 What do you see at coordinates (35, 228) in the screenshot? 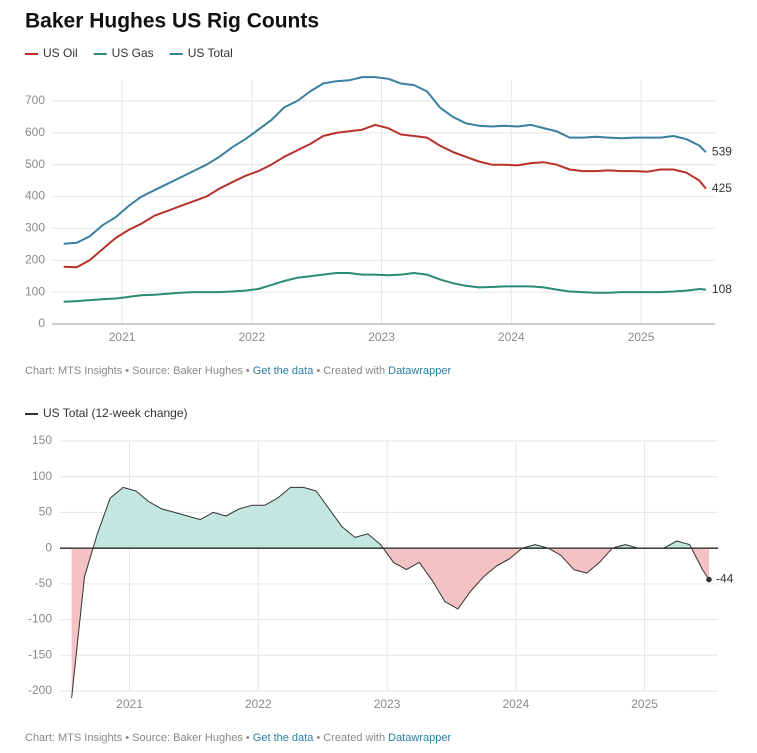
I see `y-tick-label: 300` at bounding box center [35, 228].